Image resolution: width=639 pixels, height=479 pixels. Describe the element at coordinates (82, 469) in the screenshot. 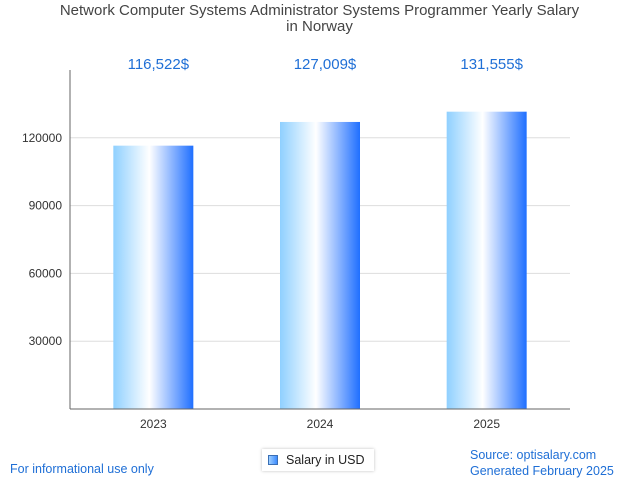

I see `disclaimer-text: For informational use only` at that location.